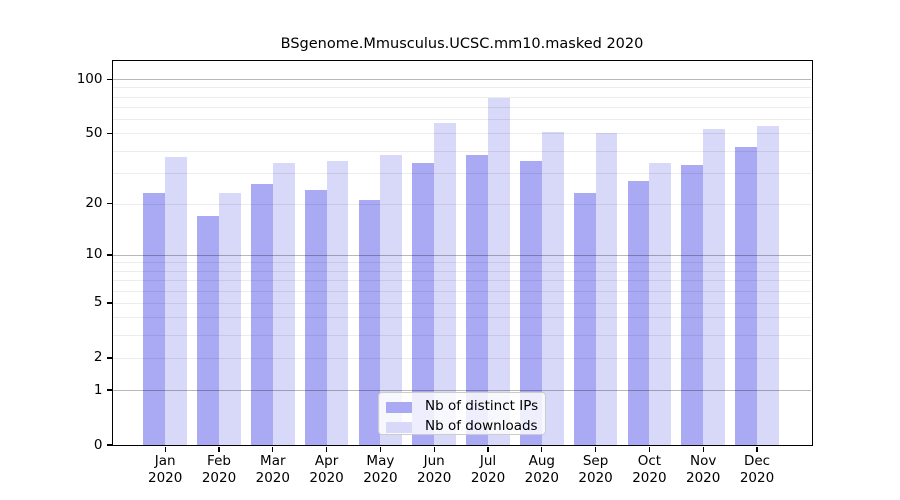  What do you see at coordinates (98, 357) in the screenshot?
I see `y-tick-label: 2` at bounding box center [98, 357].